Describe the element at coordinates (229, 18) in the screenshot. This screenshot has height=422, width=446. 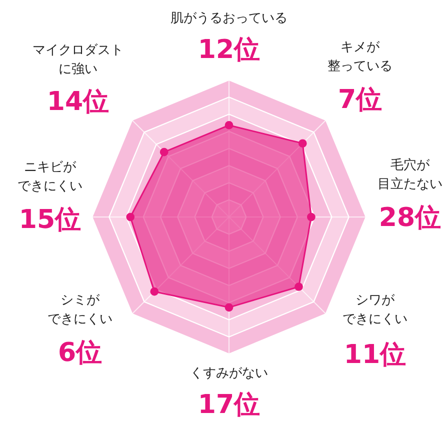
I see `spoke-label: 肌がうるおっている` at that location.